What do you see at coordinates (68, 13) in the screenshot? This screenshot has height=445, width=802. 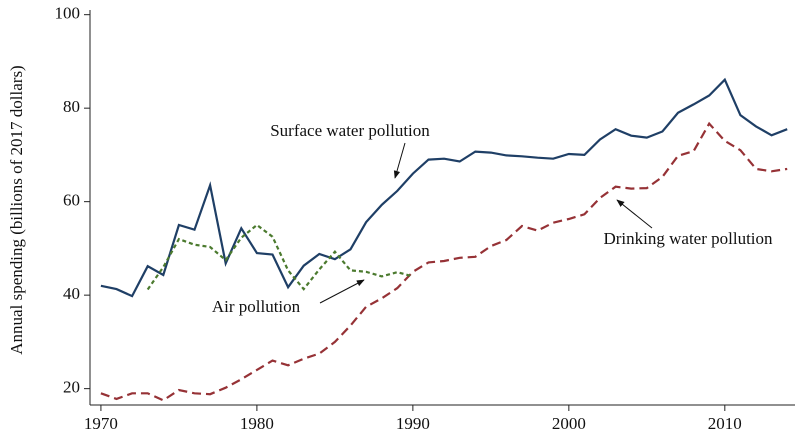 I see `y-tick-label: 100` at bounding box center [68, 13].